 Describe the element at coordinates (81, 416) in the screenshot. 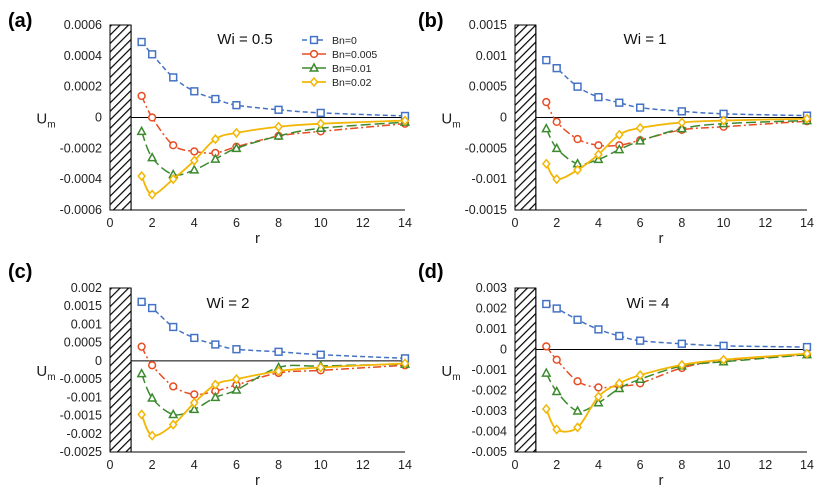

I see `y-tick-label: -0.0015` at that location.